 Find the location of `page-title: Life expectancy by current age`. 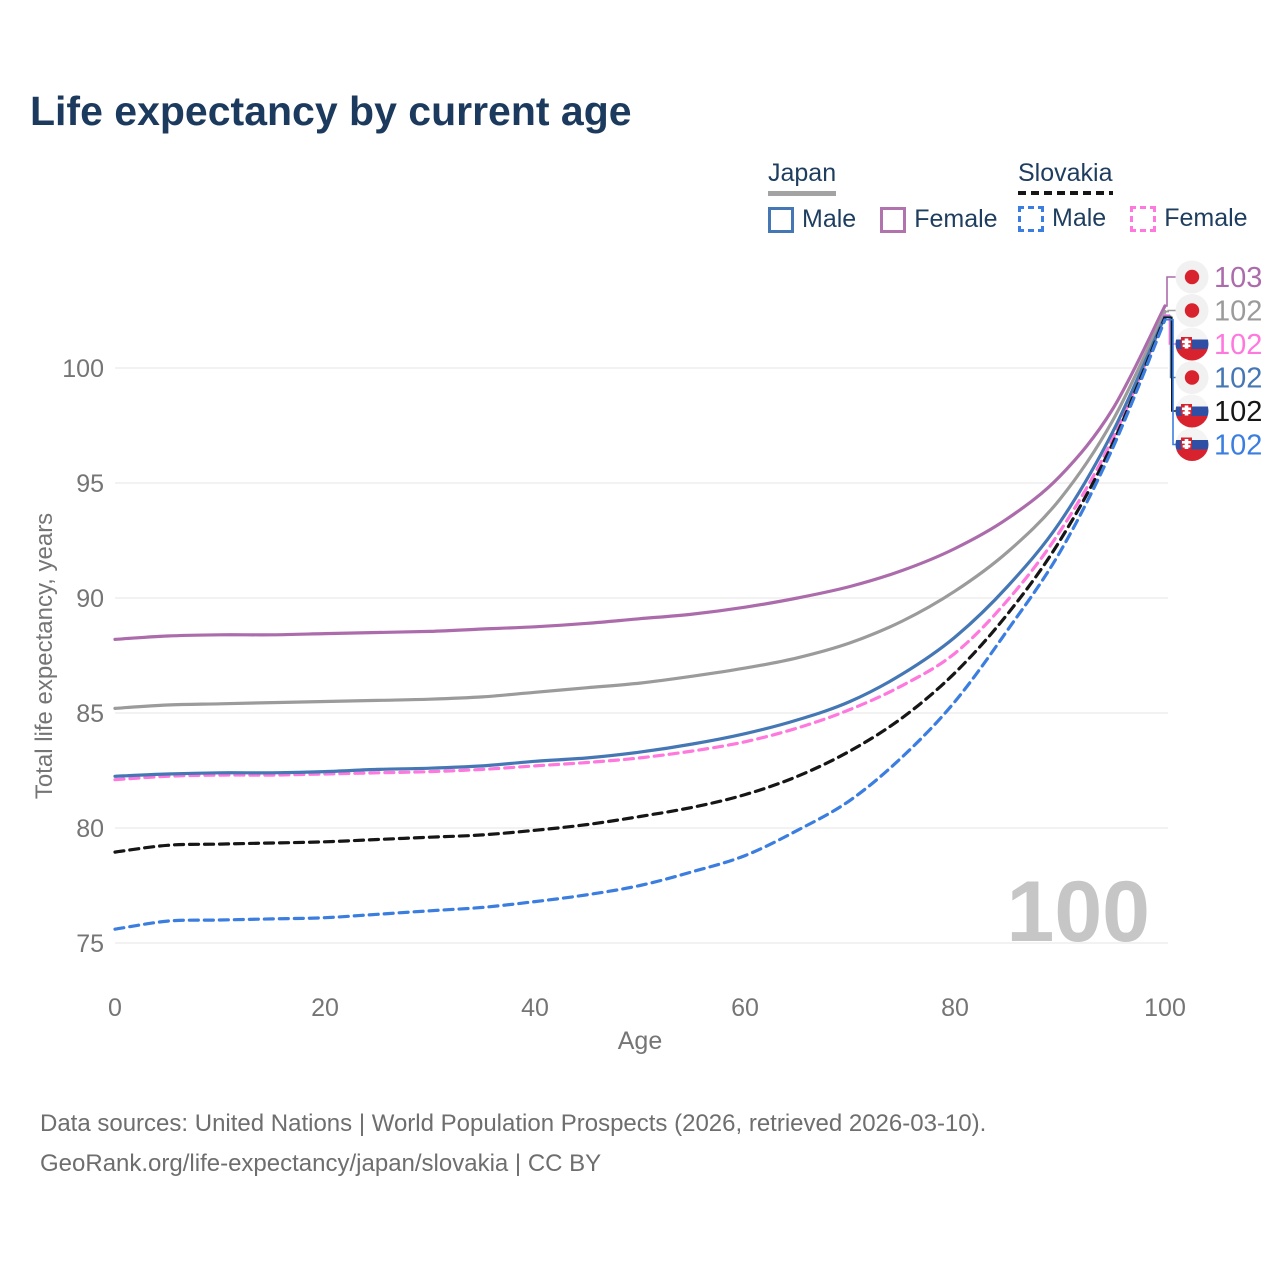

page-title: Life expectancy by current age is located at coordinates (331, 111).